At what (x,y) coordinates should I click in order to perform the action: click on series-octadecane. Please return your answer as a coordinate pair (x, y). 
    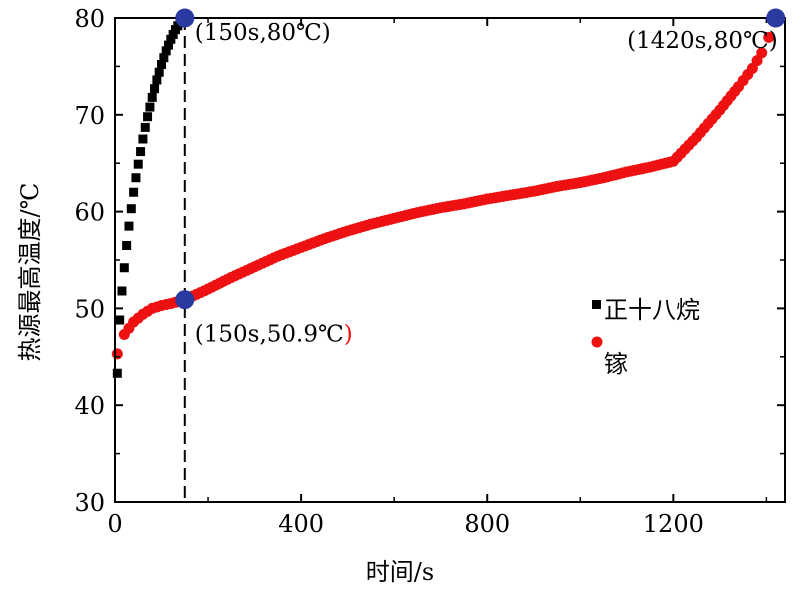
    Looking at the image, I should click on (151, 195).